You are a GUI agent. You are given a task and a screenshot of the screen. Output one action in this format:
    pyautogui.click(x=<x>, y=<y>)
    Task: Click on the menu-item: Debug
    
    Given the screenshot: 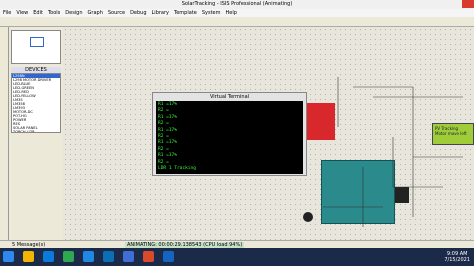 What is the action you would take?
    pyautogui.click(x=138, y=13)
    